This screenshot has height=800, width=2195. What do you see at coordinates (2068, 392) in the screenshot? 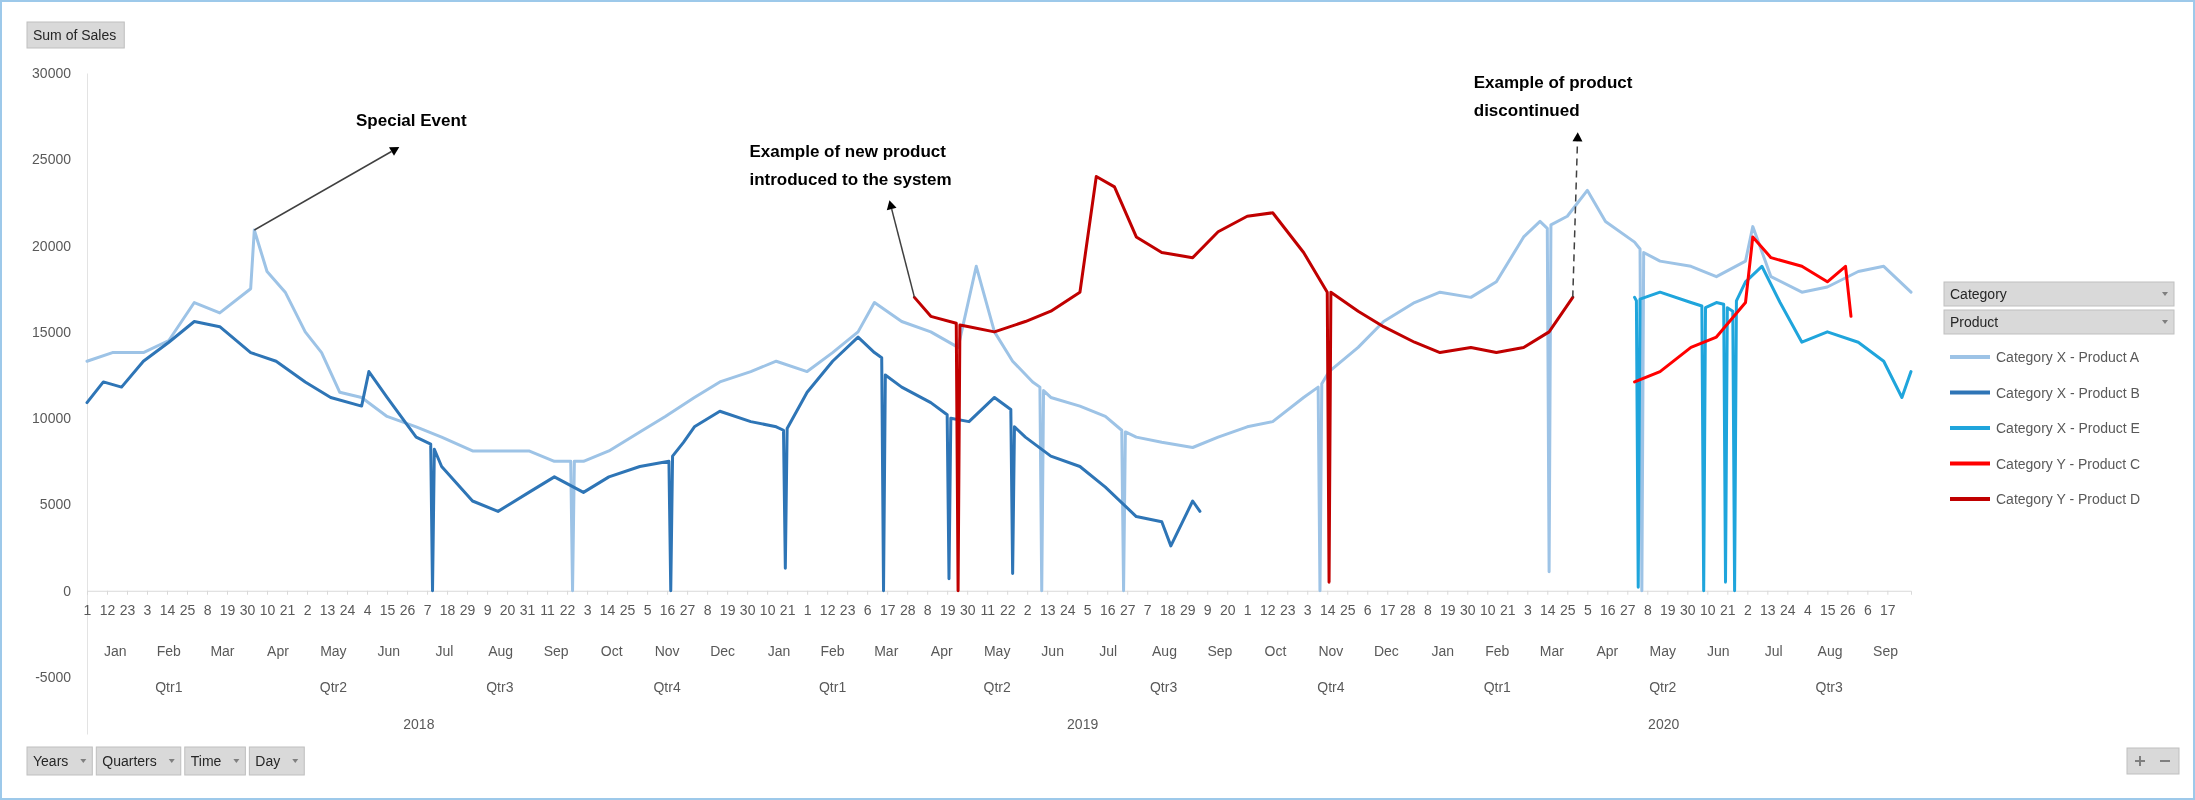
I see `legend-label: Category X - Product B` at bounding box center [2068, 392].